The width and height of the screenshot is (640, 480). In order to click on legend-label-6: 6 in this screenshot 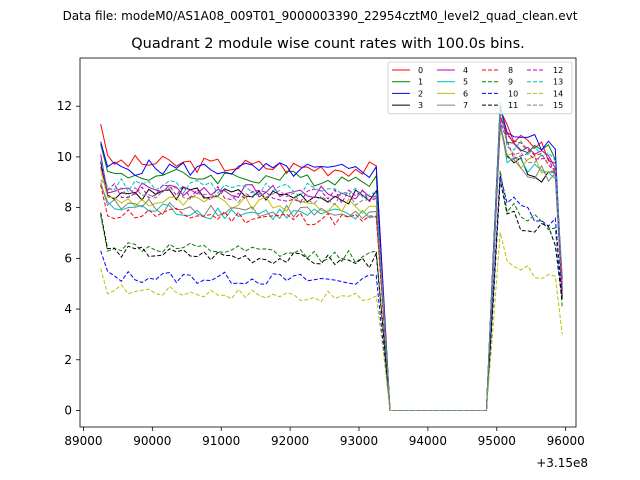, I will do `click(465, 93)`.